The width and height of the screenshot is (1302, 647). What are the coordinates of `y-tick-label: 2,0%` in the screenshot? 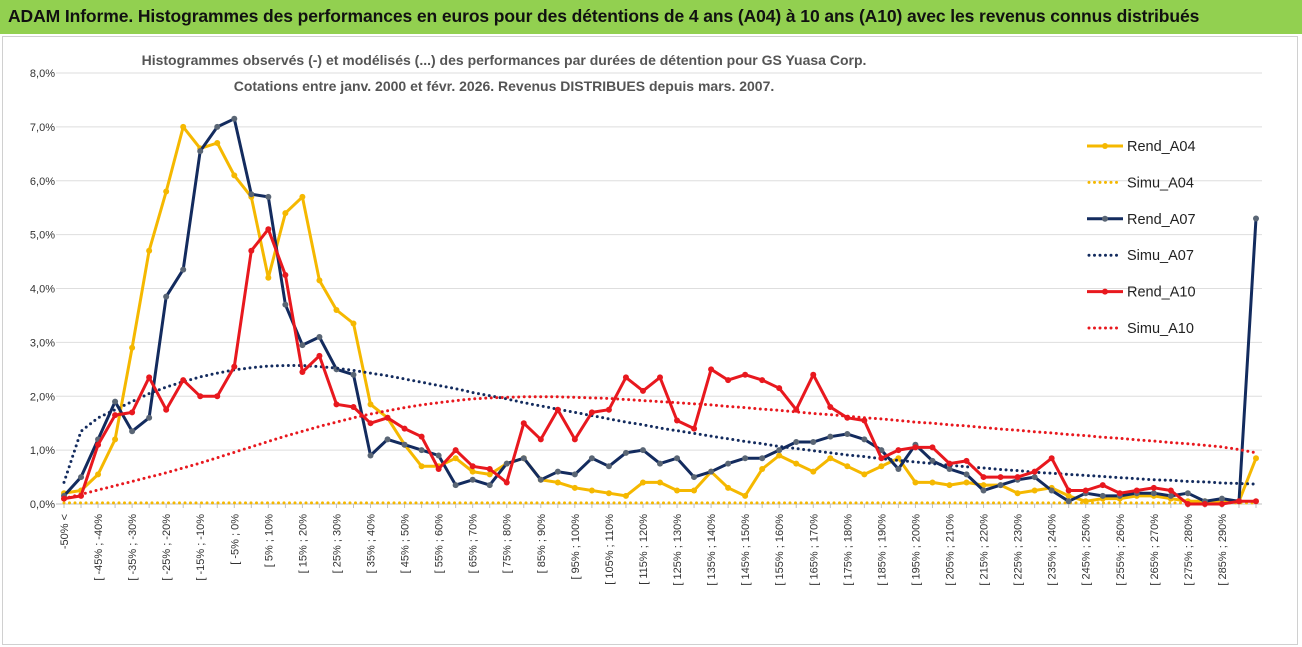 It's located at (42, 397).